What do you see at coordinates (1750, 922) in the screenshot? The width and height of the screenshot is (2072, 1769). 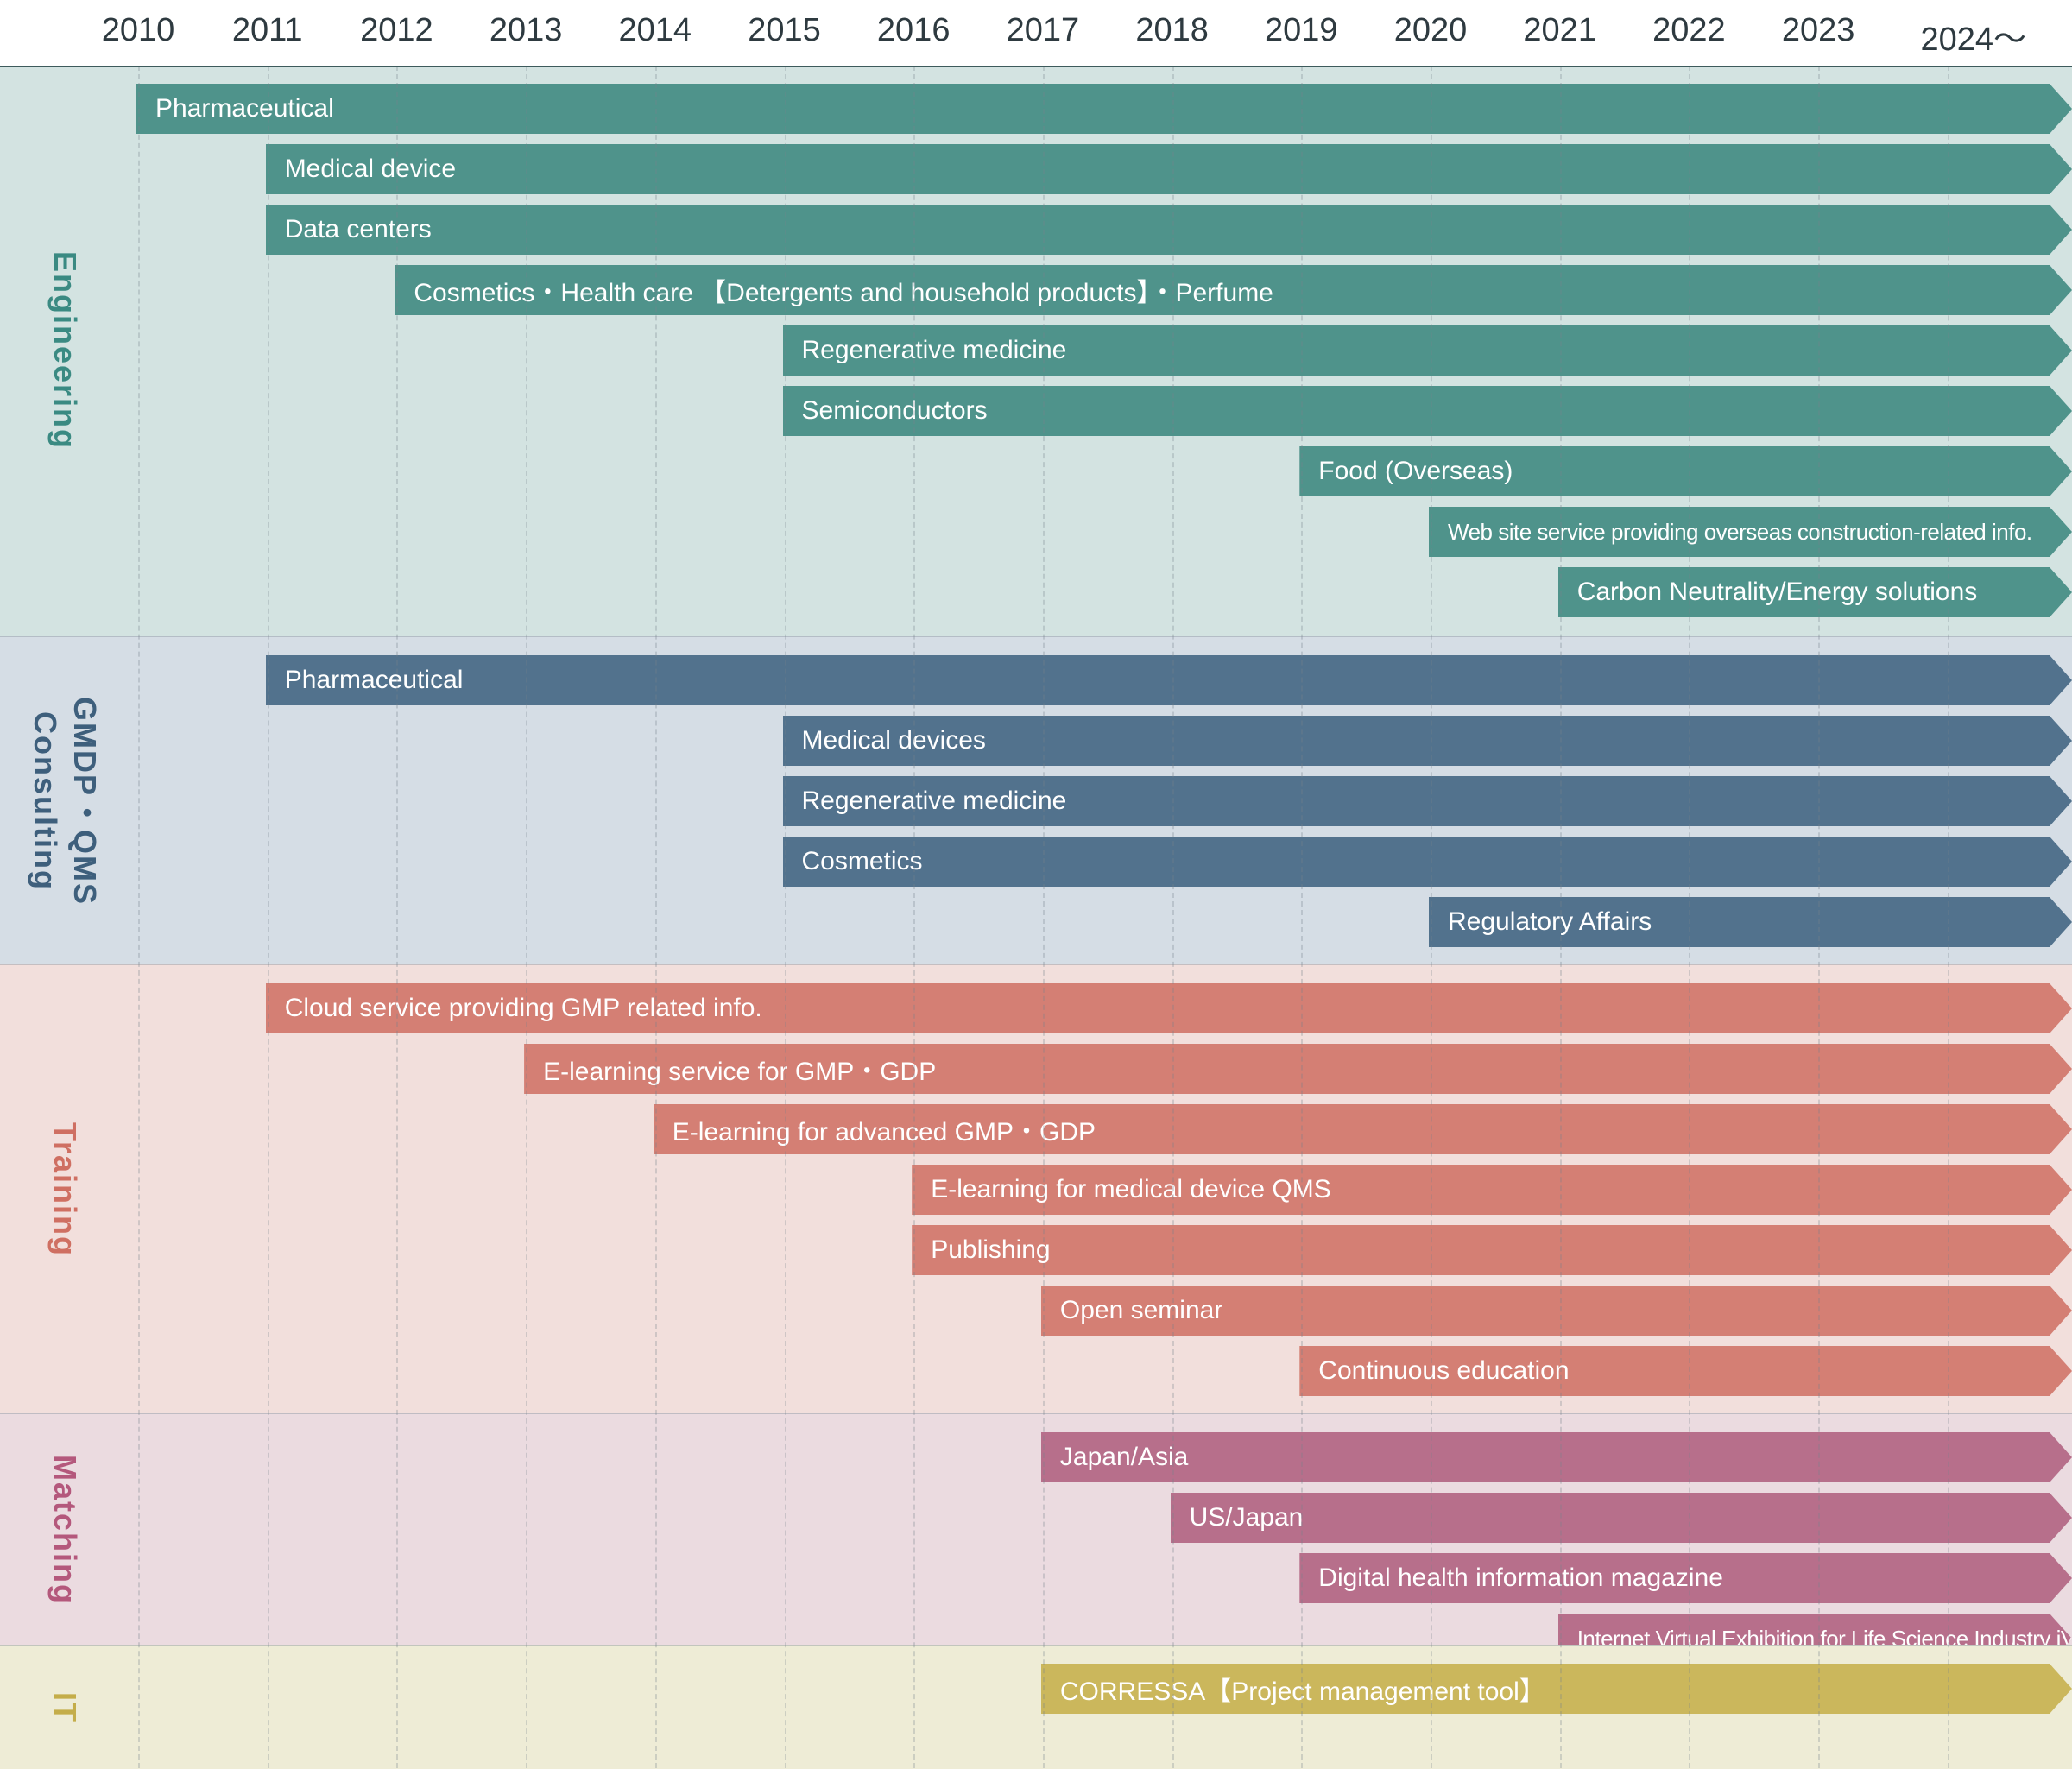 I see `timeline-bar: Regulatory Affairs` at bounding box center [1750, 922].